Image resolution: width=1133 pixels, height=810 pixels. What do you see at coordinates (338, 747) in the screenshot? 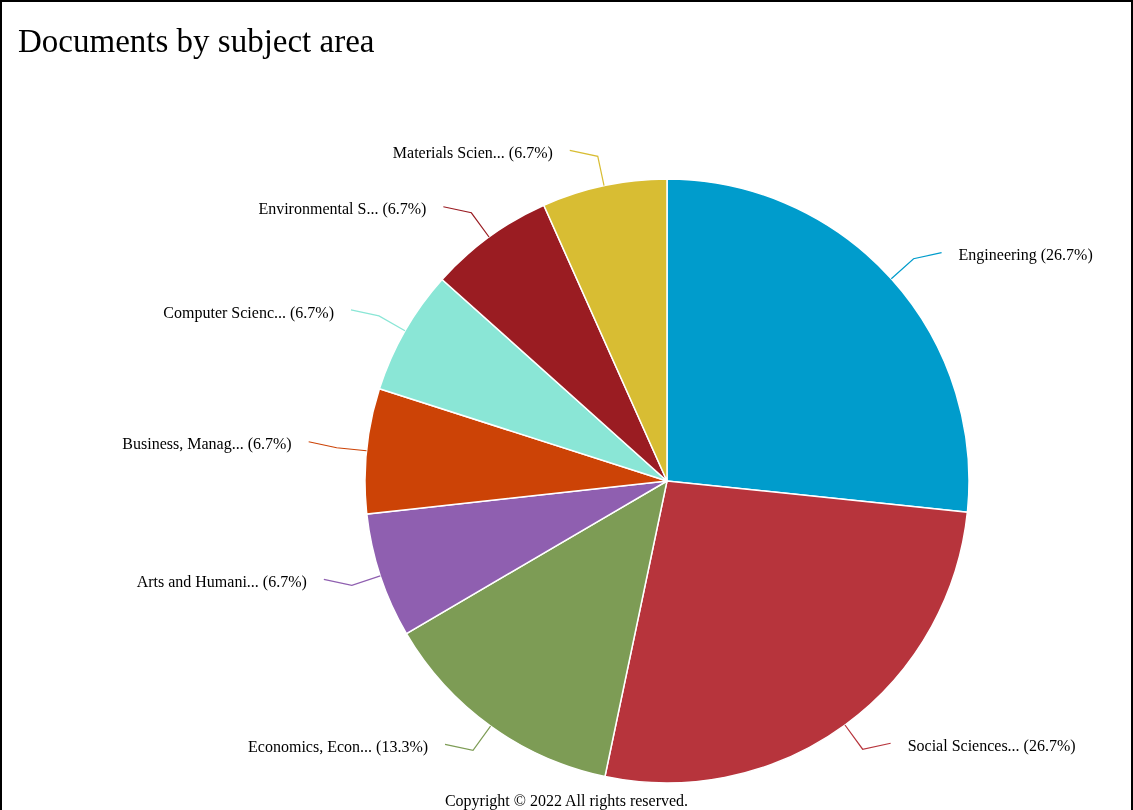
I see `slice-label: Economics, Econ... (13.3%)` at bounding box center [338, 747].